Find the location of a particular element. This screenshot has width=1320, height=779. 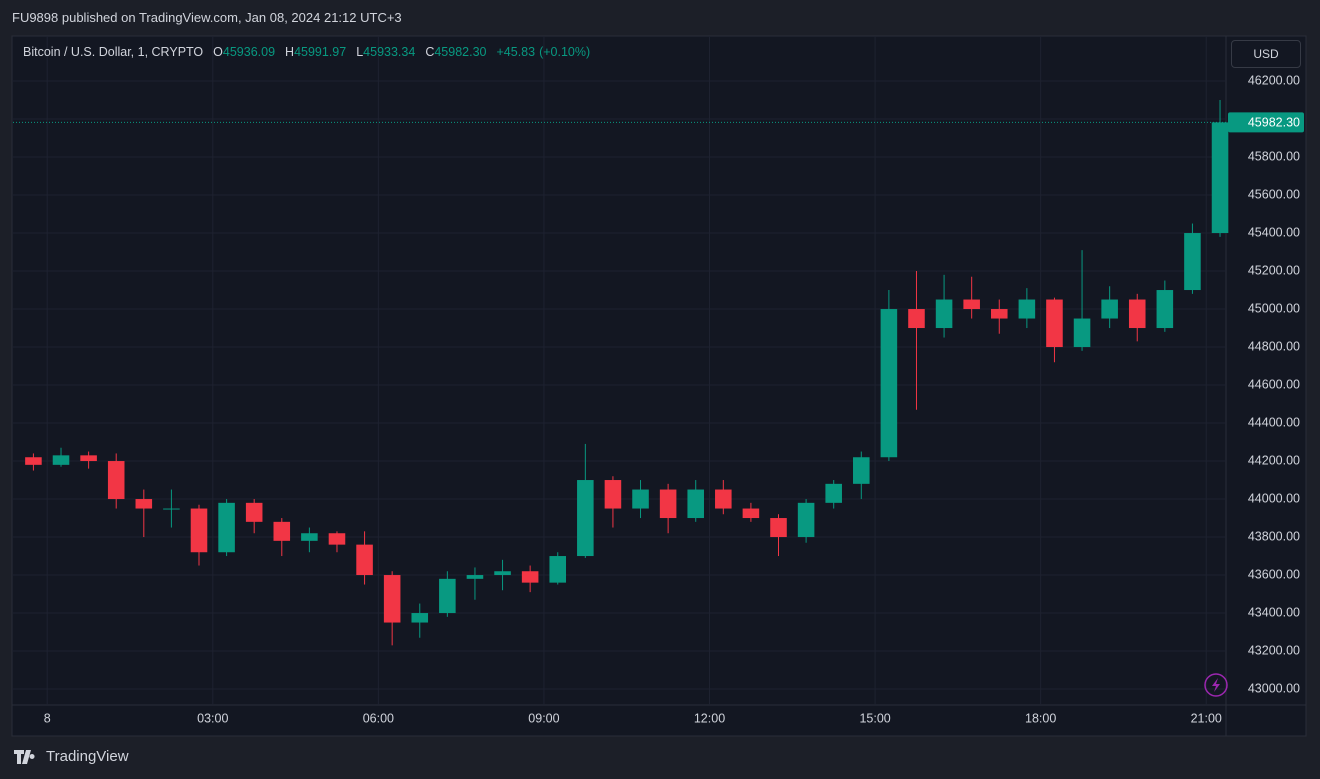

x-tick-label: 09:00 is located at coordinates (543, 718).